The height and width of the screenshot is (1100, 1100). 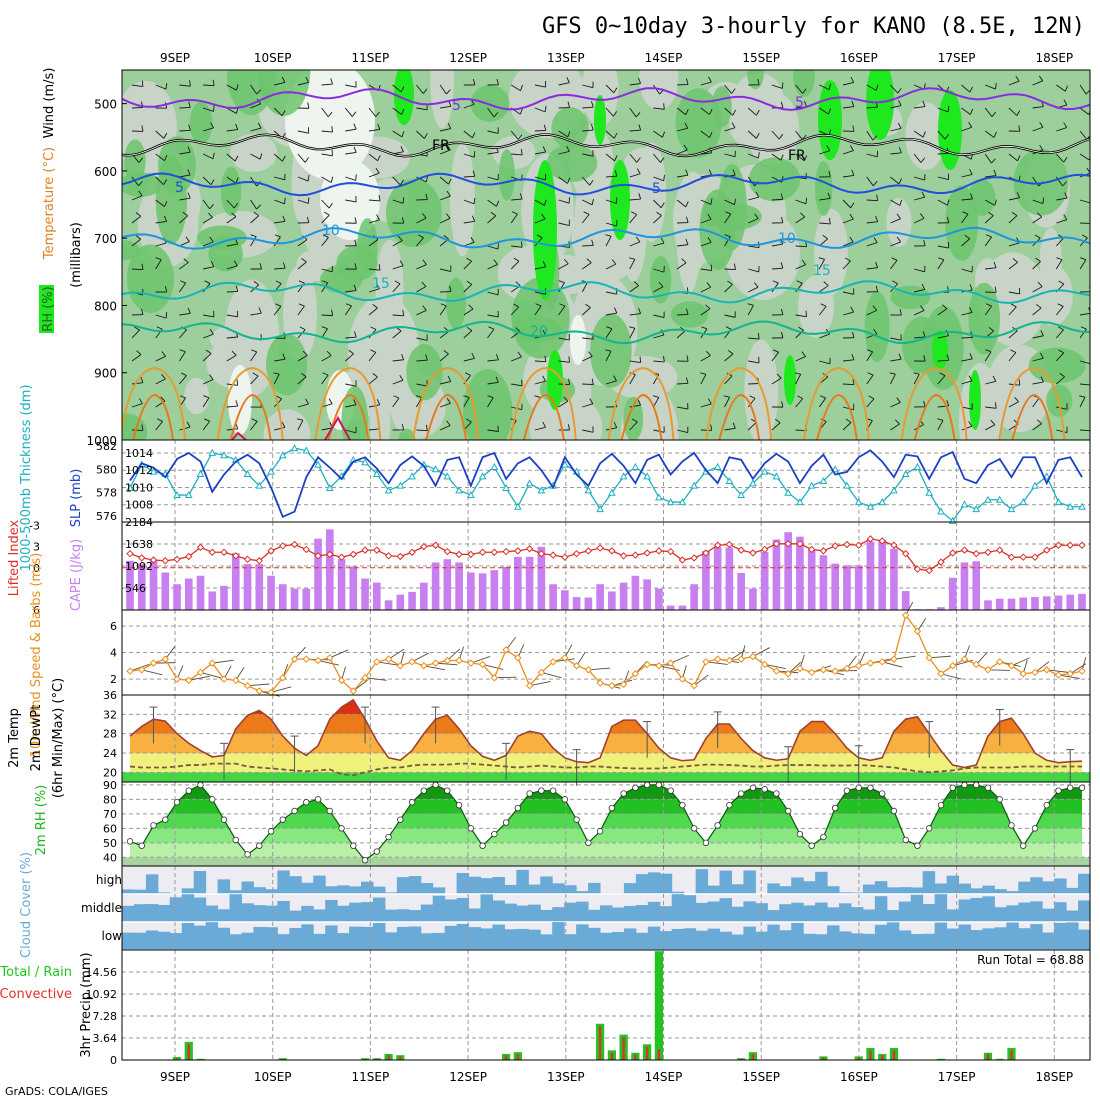 I want to click on precip-tick-label: 0, so click(x=113, y=1060).